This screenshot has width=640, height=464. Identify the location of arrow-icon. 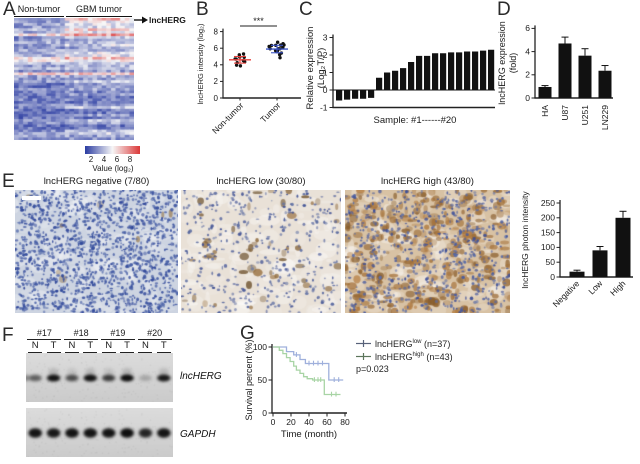
(141, 20).